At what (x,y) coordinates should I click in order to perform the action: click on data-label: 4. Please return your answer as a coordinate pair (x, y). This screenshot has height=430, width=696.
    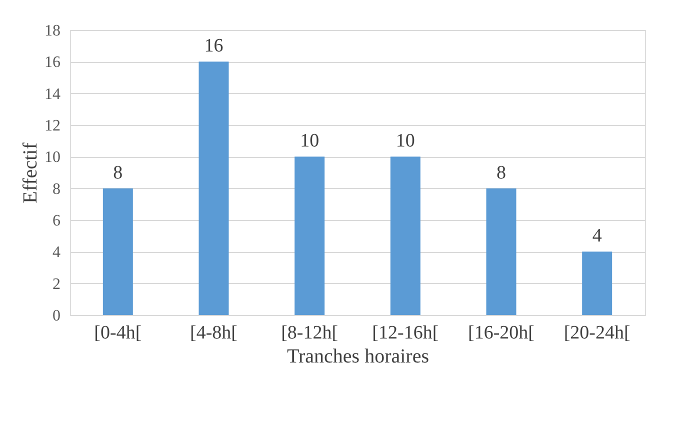
    Looking at the image, I should click on (597, 236).